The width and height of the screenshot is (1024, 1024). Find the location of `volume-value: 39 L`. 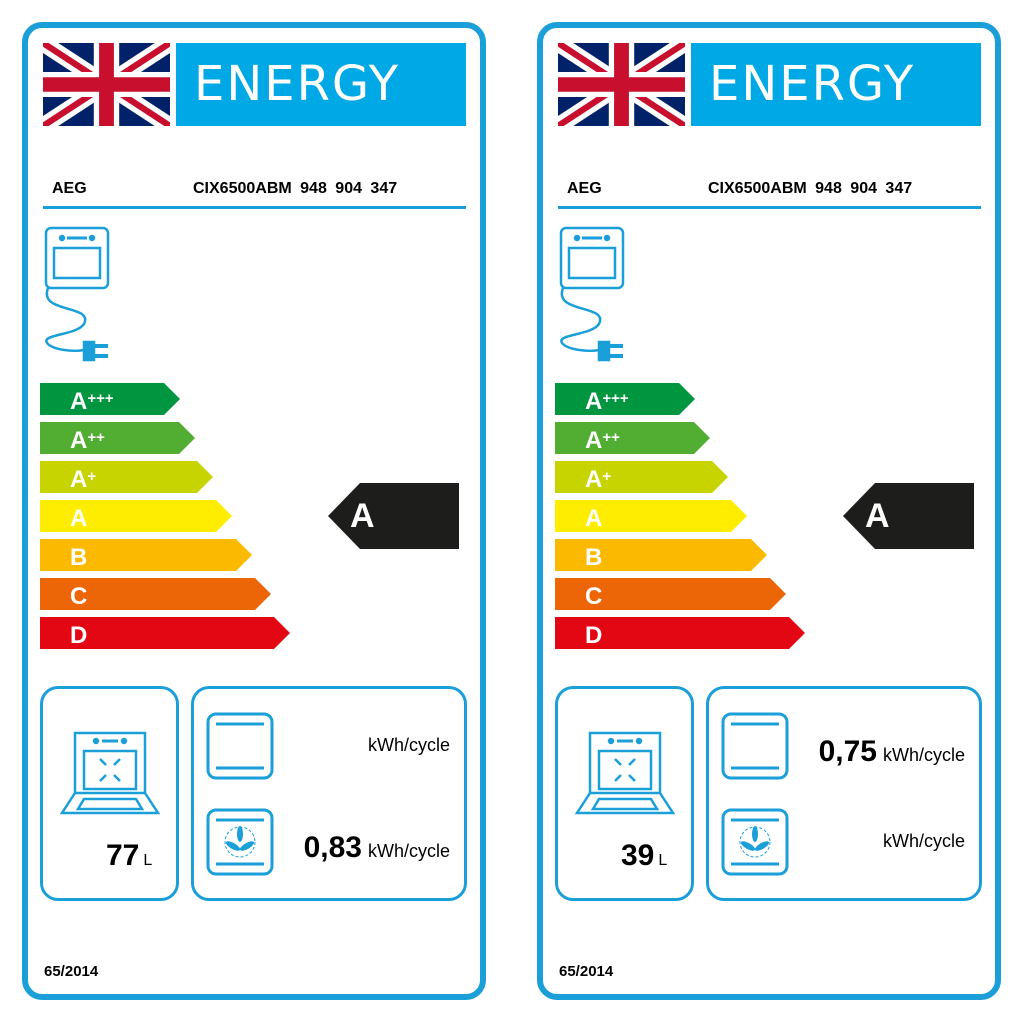

volume-value: 39 L is located at coordinates (644, 855).